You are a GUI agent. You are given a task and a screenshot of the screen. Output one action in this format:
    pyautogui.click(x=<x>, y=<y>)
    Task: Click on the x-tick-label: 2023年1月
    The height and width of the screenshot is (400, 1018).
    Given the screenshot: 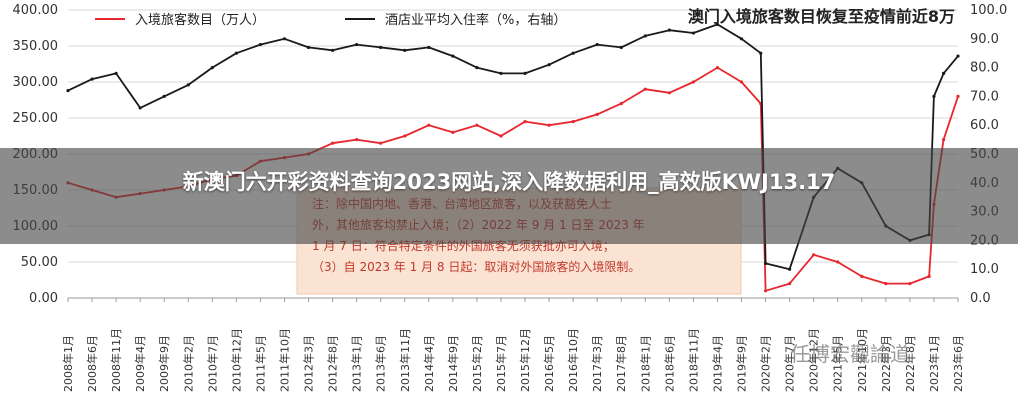 What is the action you would take?
    pyautogui.click(x=934, y=363)
    